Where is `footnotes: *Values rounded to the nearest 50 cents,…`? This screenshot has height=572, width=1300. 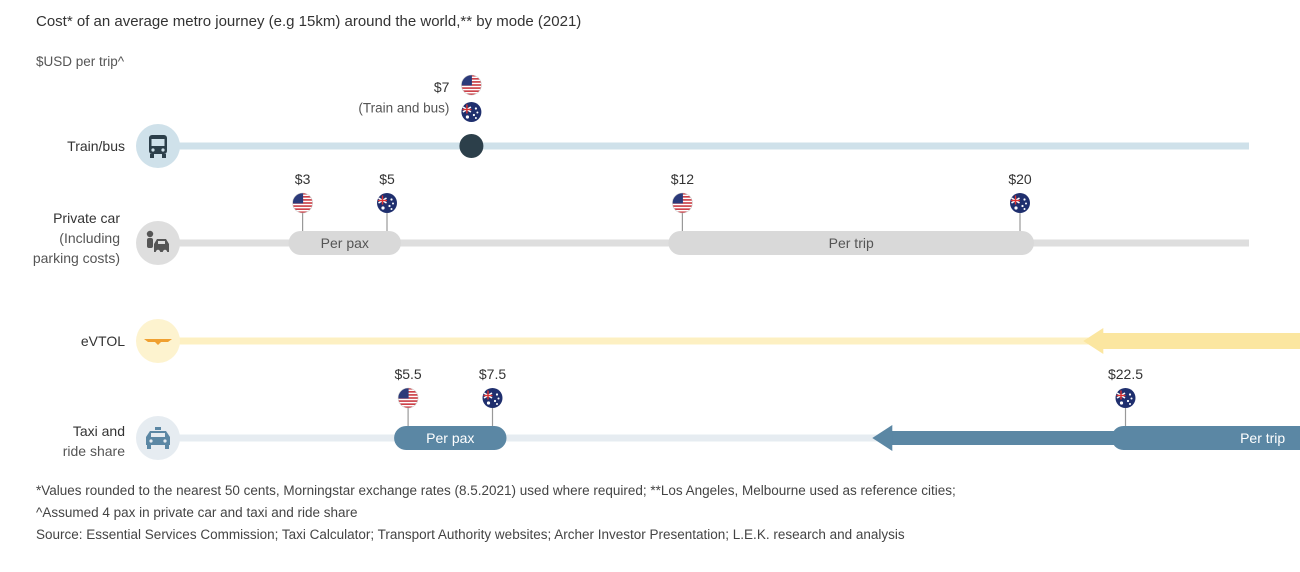
footnotes: *Values rounded to the nearest 50 cents,… is located at coordinates (496, 513).